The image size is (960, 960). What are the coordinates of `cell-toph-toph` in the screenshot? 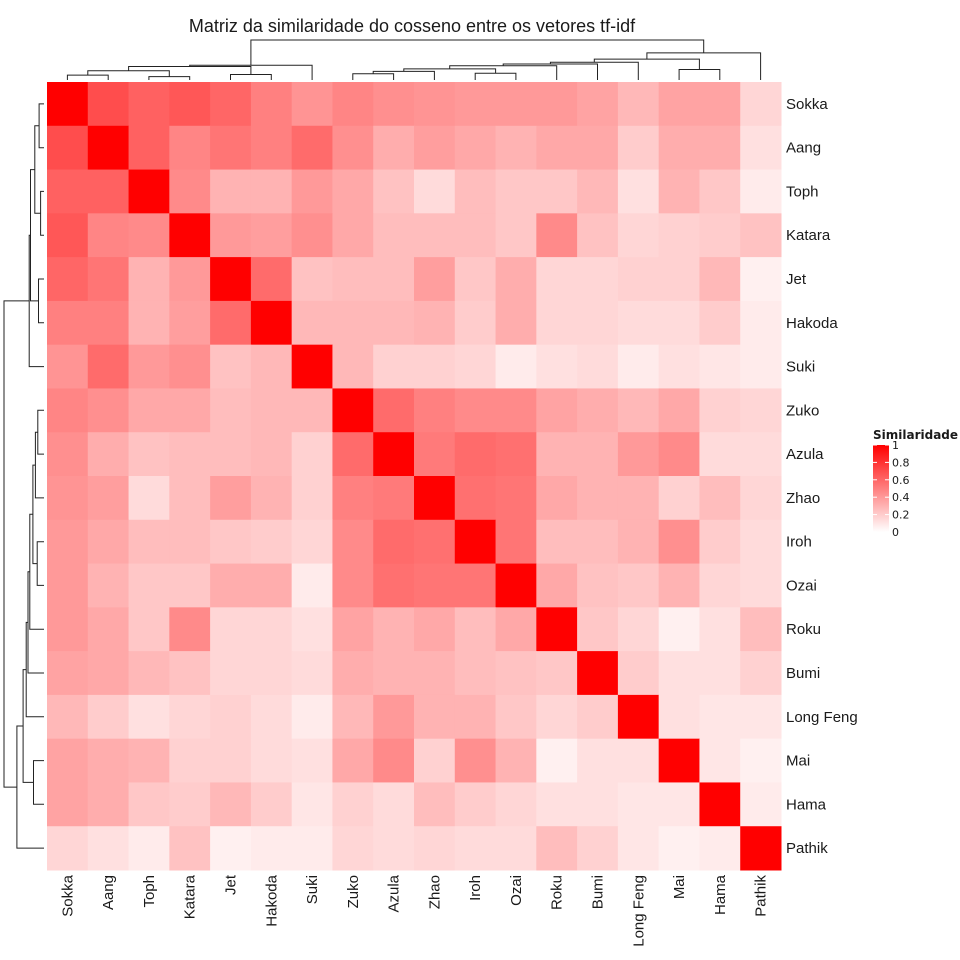 It's located at (149, 191).